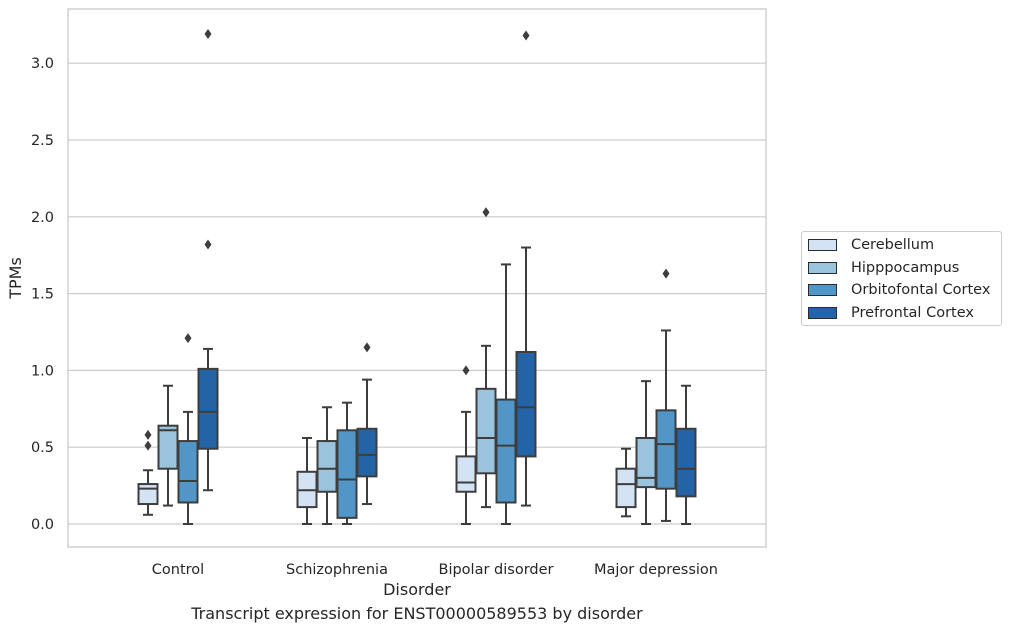 Image resolution: width=1014 pixels, height=634 pixels. What do you see at coordinates (496, 570) in the screenshot?
I see `x-tick-label: Bipolar disorder` at bounding box center [496, 570].